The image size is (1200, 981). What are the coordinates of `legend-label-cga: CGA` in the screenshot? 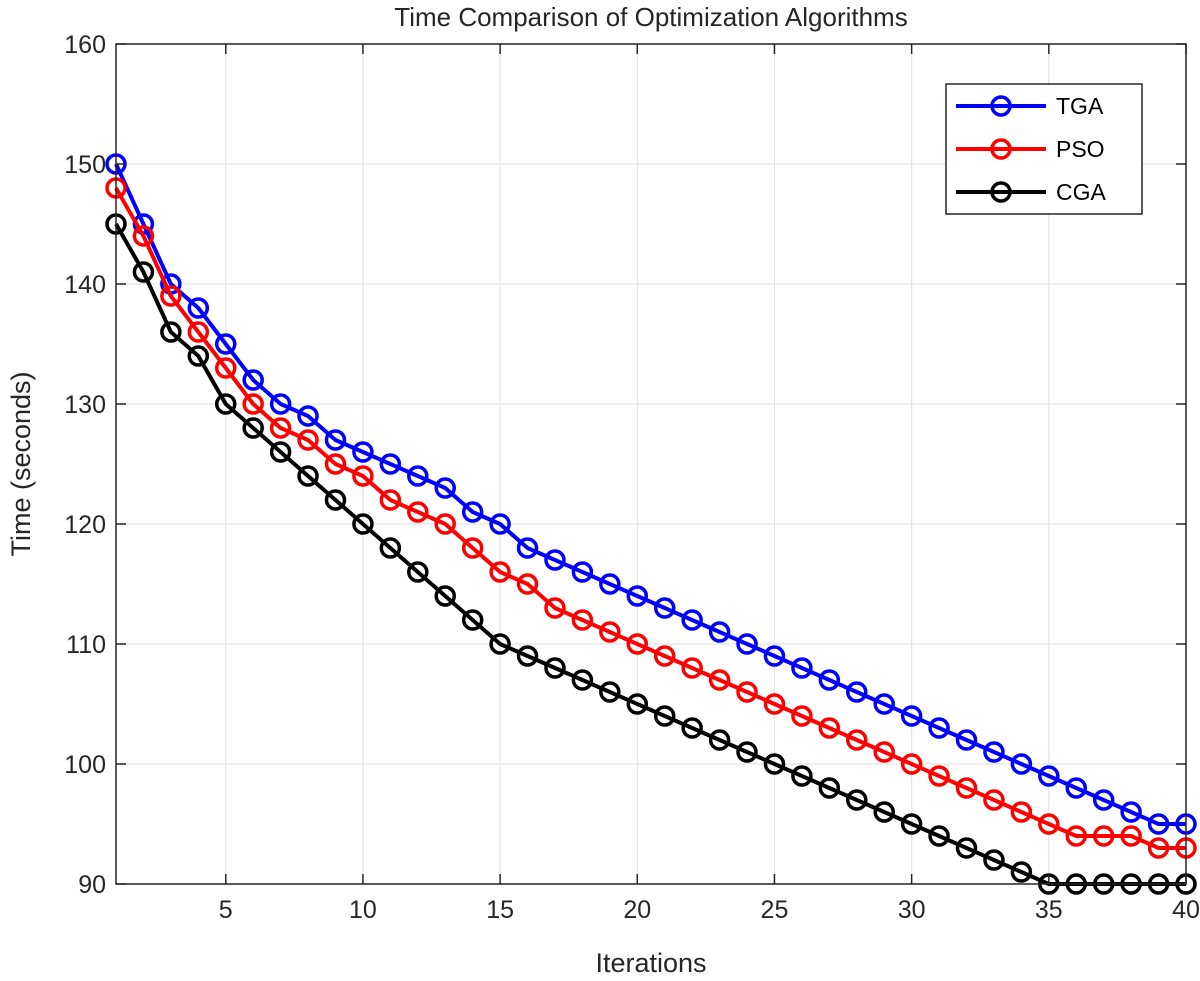 It's located at (1081, 192).